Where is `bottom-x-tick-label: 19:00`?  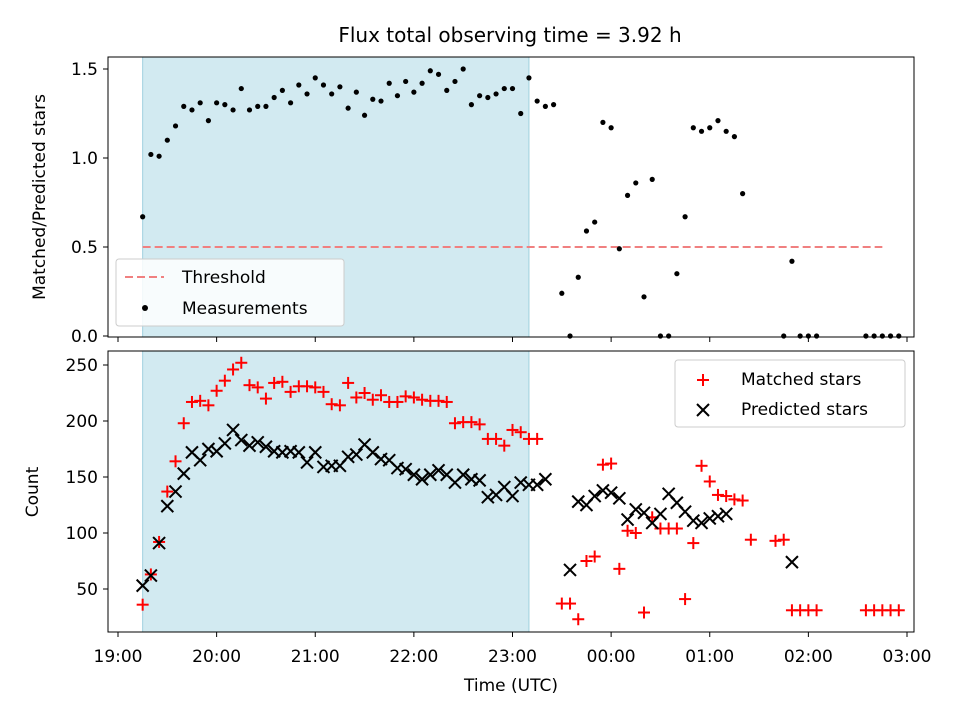
bottom-x-tick-label: 19:00 is located at coordinates (118, 657).